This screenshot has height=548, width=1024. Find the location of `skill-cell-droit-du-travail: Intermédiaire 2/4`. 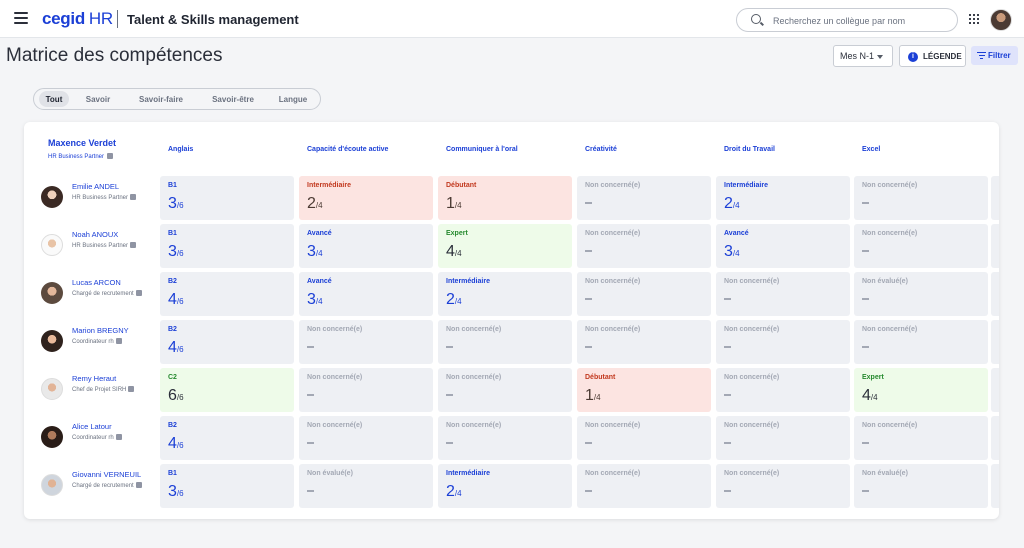

skill-cell-droit-du-travail: Intermédiaire 2/4 is located at coordinates (783, 198).